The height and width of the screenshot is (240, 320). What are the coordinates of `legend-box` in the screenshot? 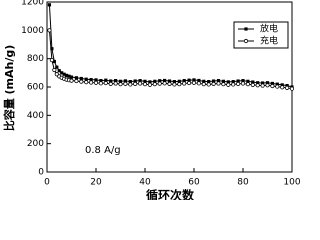 It's located at (261, 35).